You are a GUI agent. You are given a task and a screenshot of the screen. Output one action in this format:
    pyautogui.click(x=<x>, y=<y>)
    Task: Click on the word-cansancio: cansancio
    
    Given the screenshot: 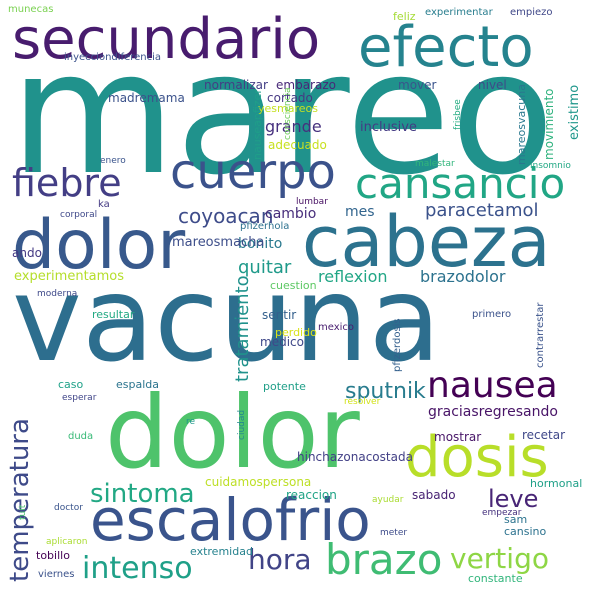 What is the action you would take?
    pyautogui.click(x=460, y=183)
    